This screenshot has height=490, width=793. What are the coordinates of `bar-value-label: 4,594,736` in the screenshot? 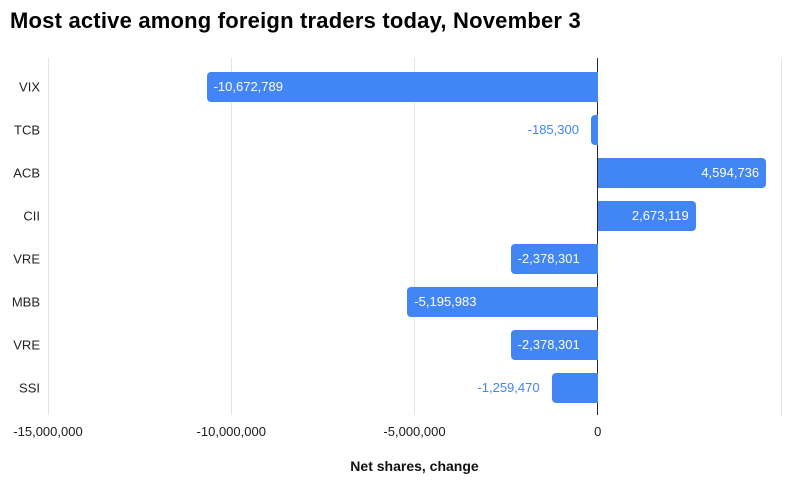 It's located at (730, 172).